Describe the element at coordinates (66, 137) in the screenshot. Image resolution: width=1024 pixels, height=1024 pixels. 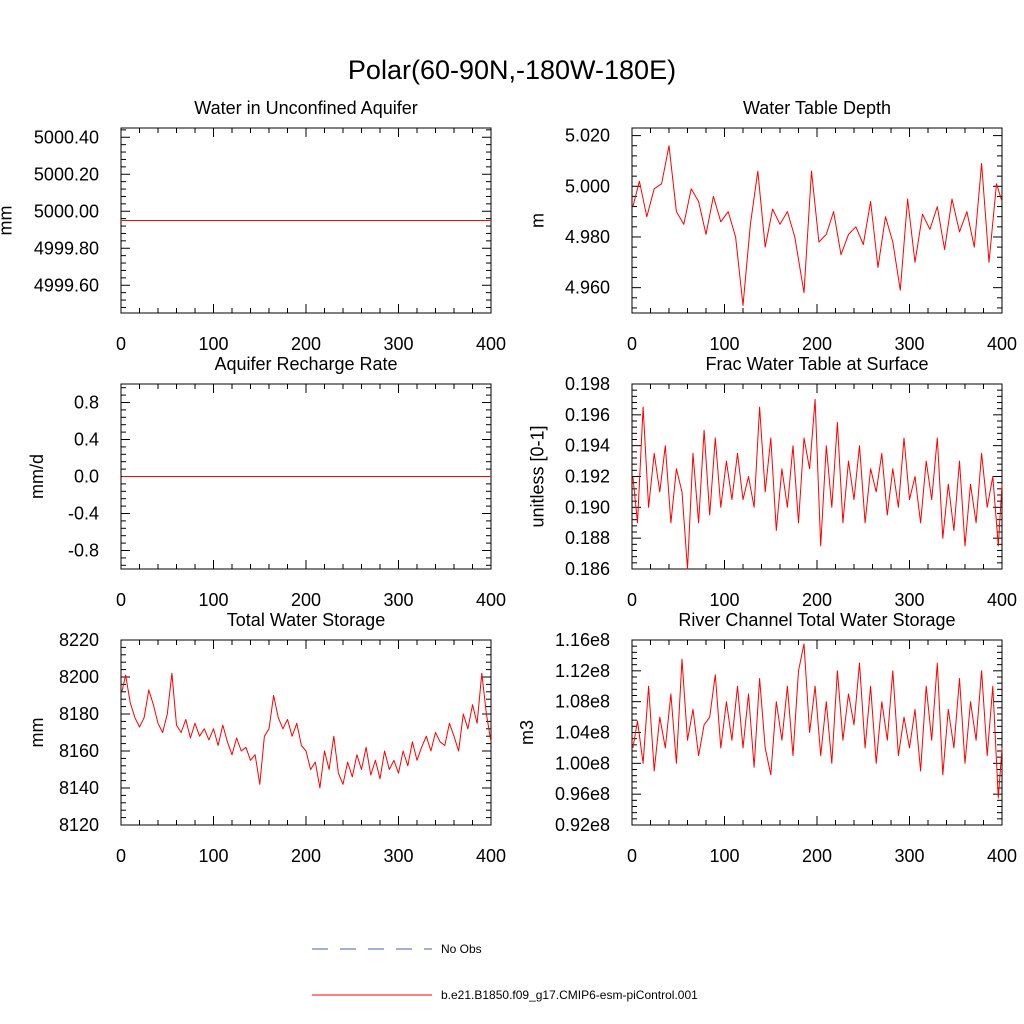
I see `y-tick-label: 5000.40` at that location.